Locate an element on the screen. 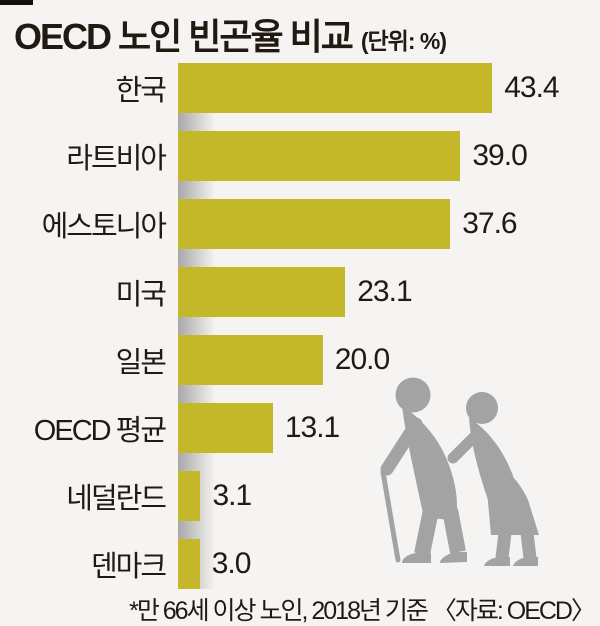 This screenshot has width=600, height=626. chart-title-row: OECD 노인 빈곤율 비교 (단위: %) is located at coordinates (230, 34).